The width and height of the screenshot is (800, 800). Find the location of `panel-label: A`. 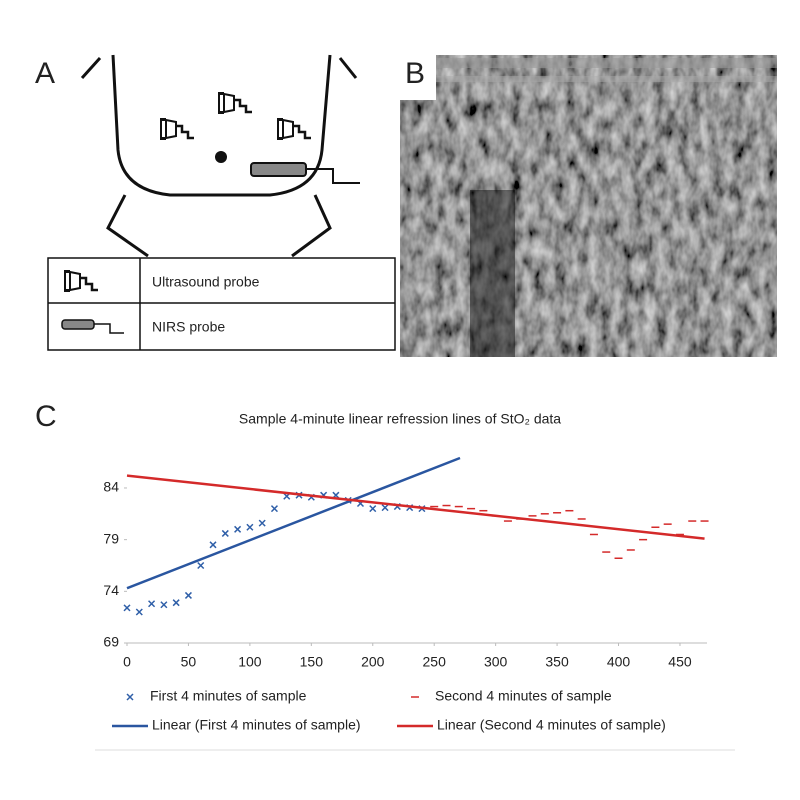

panel-label: A is located at coordinates (45, 73).